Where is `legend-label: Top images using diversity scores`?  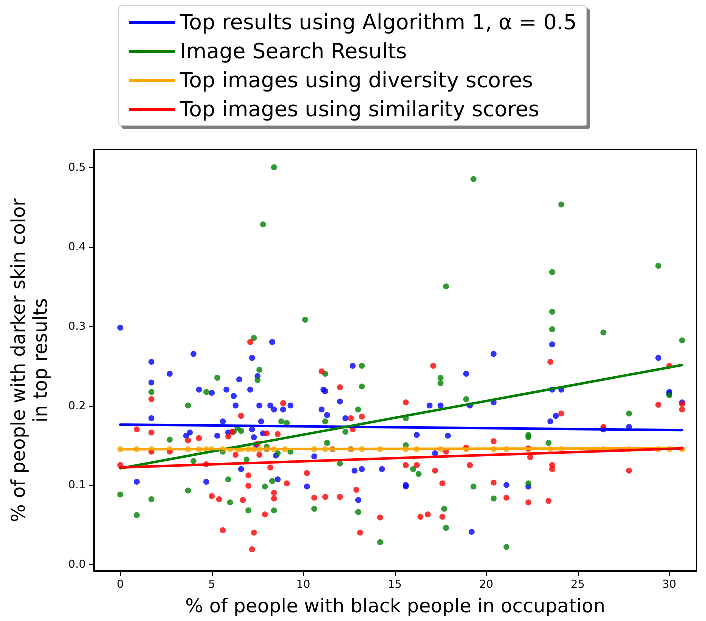 legend-label: Top images using diversity scores is located at coordinates (356, 80).